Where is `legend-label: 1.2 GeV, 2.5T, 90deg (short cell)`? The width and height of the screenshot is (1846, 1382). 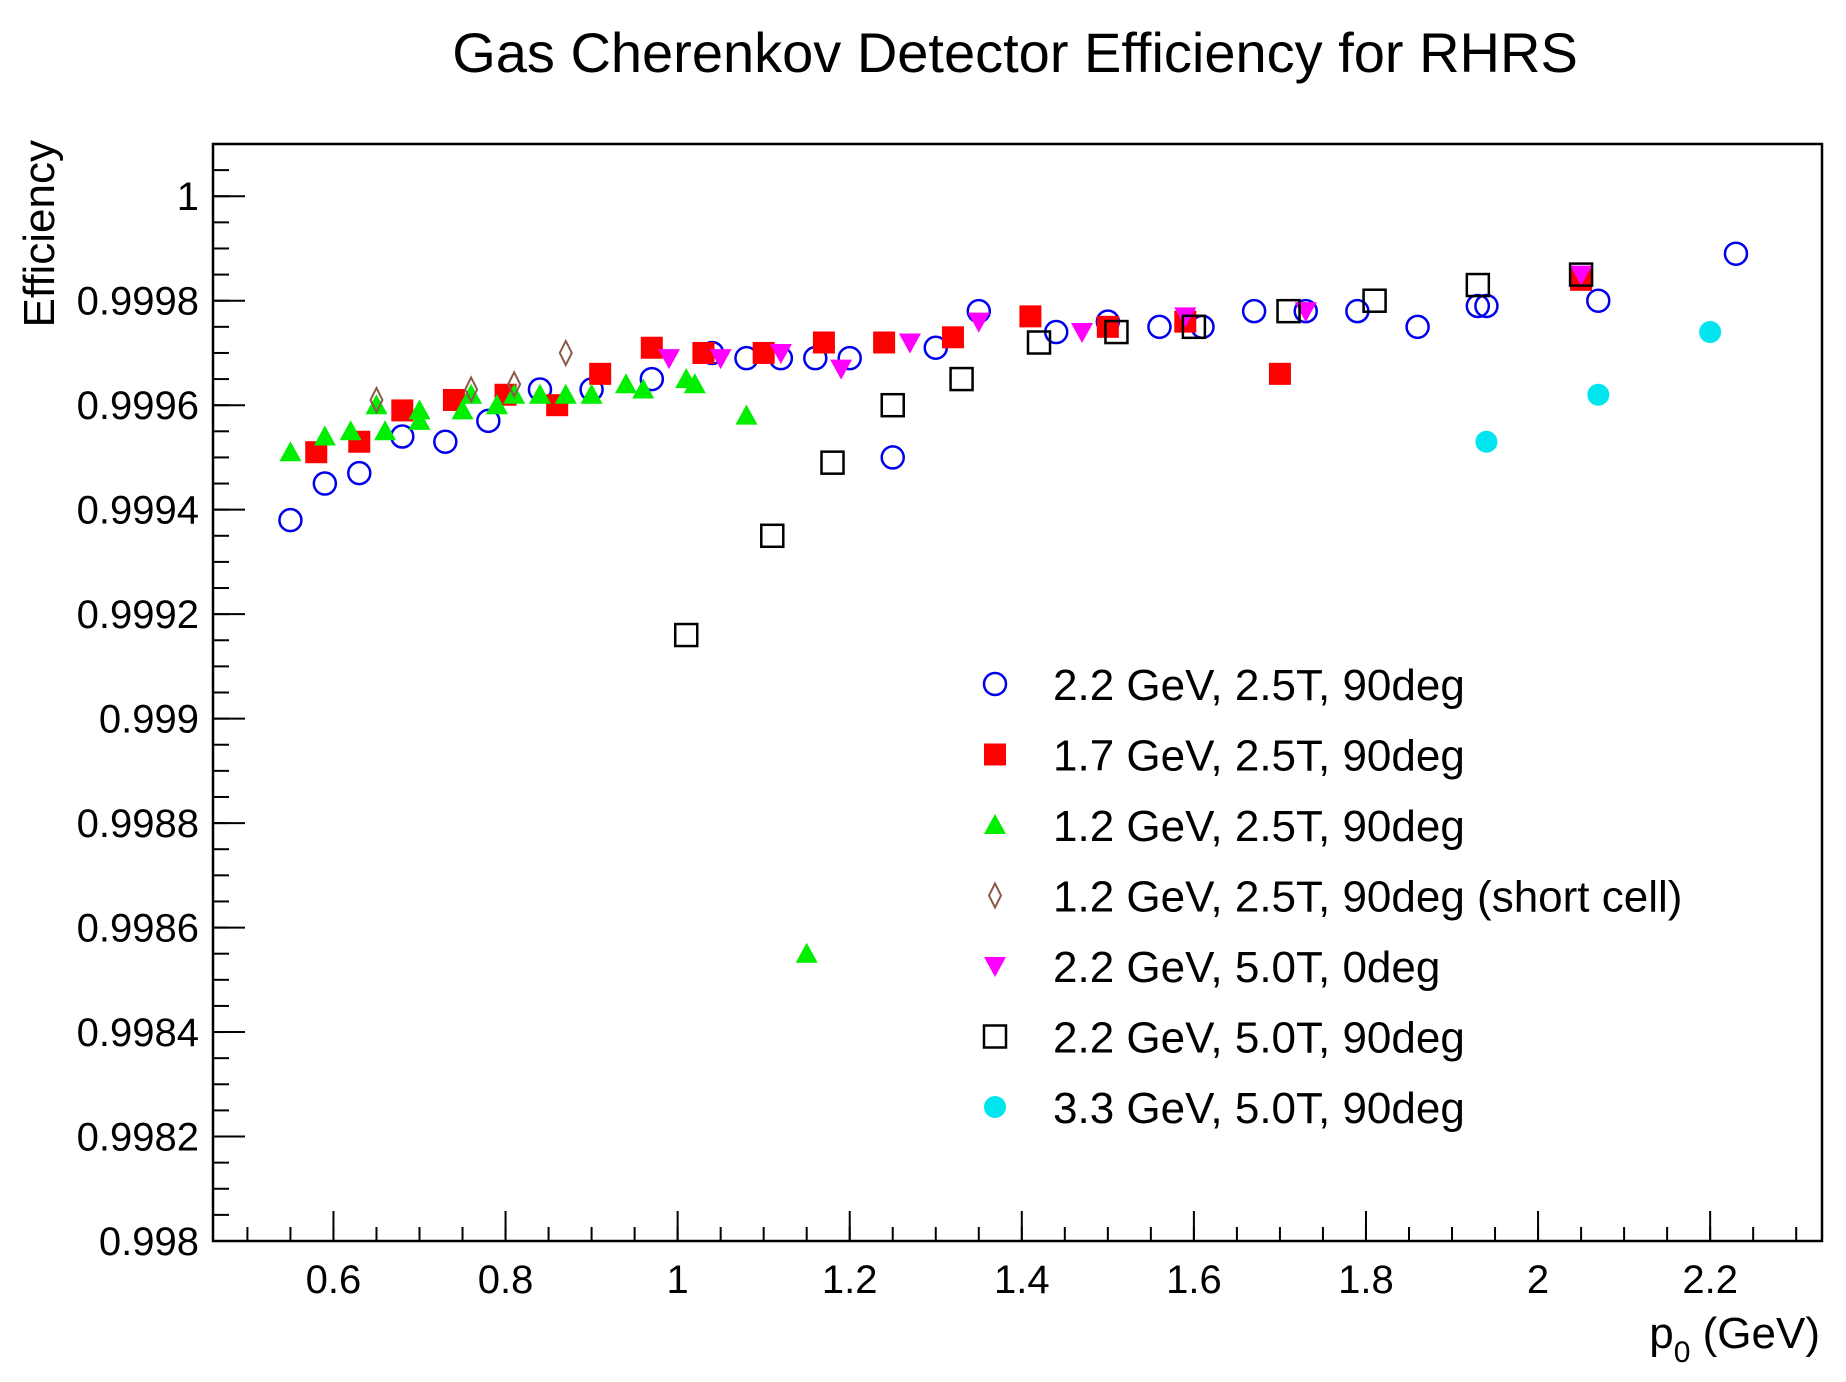
legend-label: 1.2 GeV, 2.5T, 90deg (short cell) is located at coordinates (1367, 897).